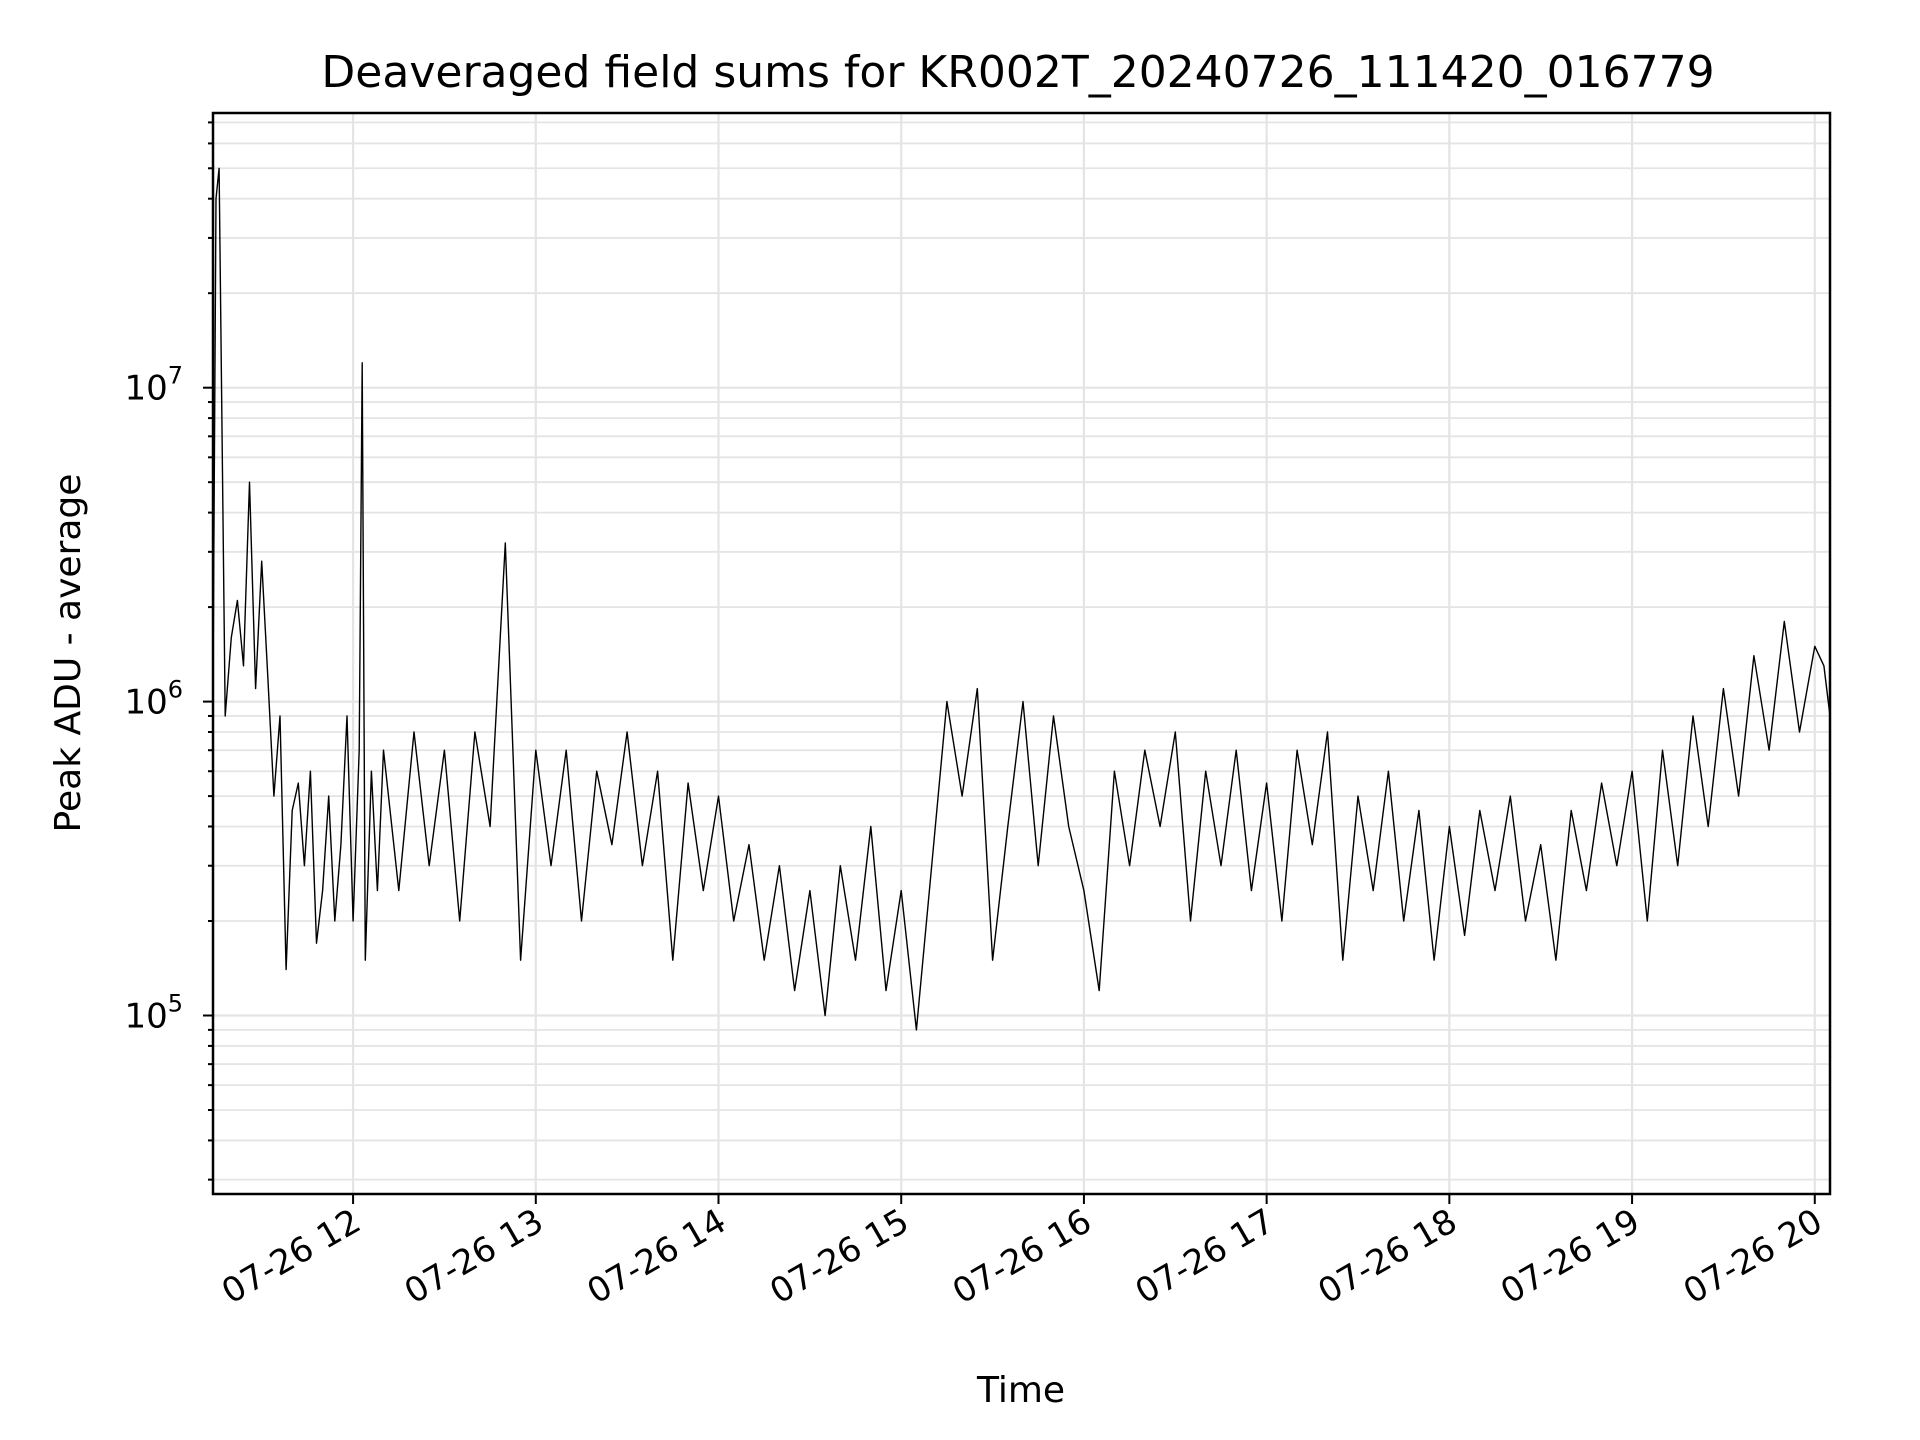 The image size is (1920, 1440). What do you see at coordinates (175, 376) in the screenshot?
I see `y-tick-label-exponent: 7` at bounding box center [175, 376].